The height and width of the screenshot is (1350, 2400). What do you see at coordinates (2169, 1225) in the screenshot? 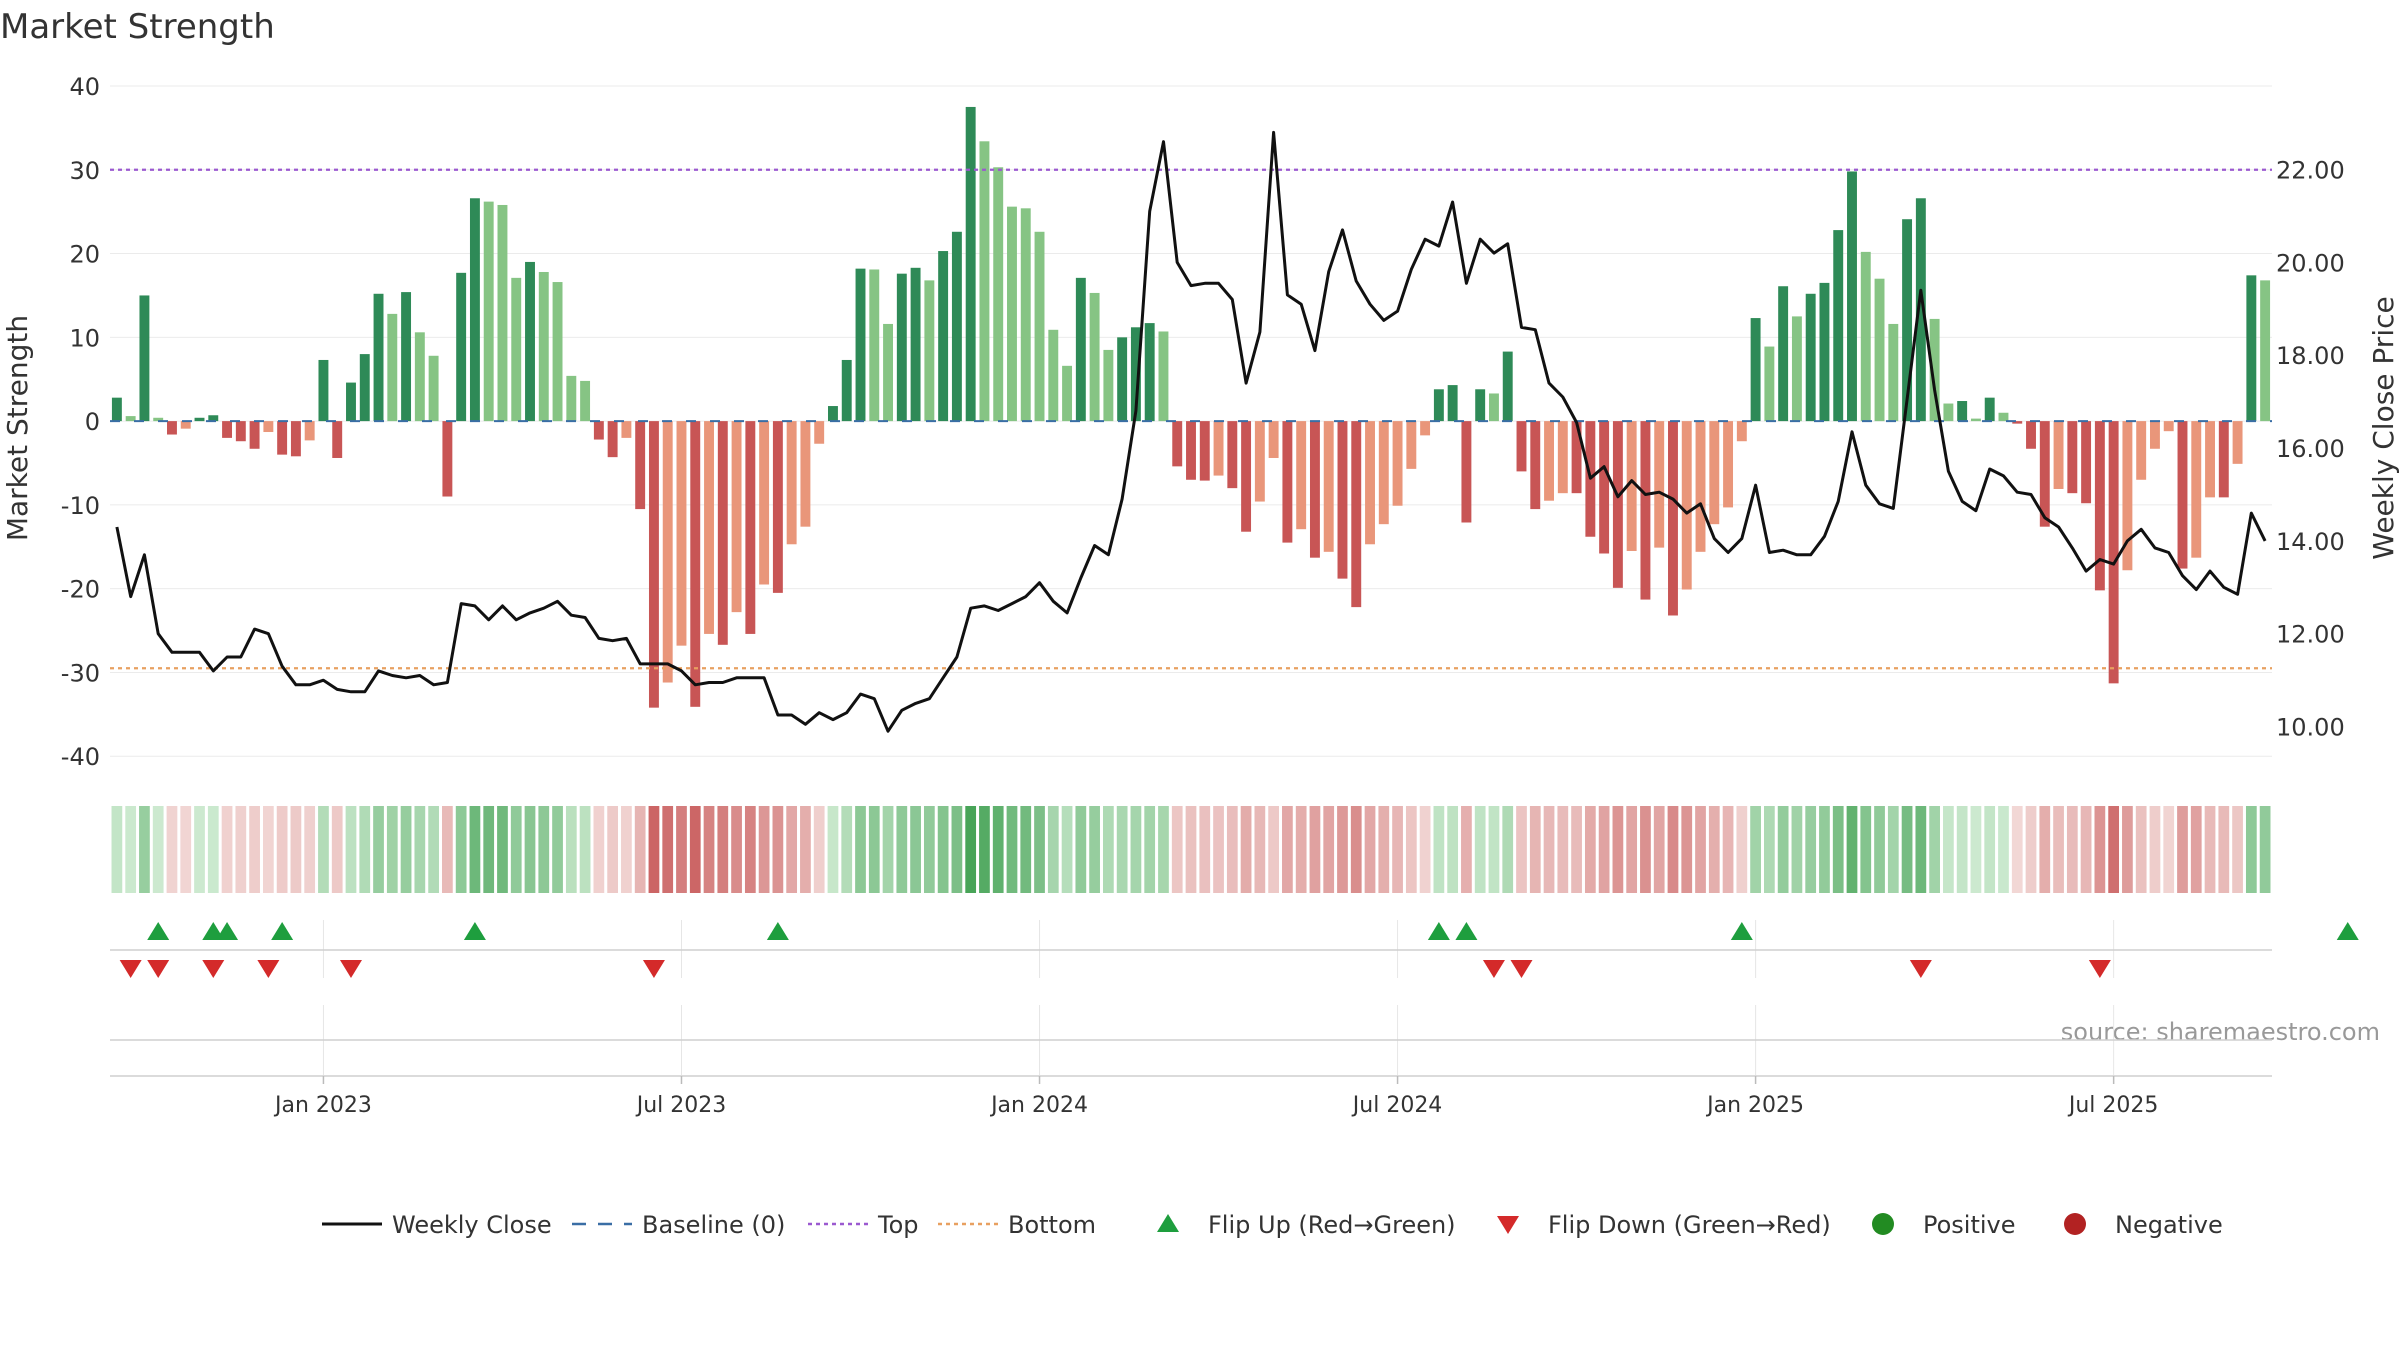
I see `legend-label: Negative` at bounding box center [2169, 1225].